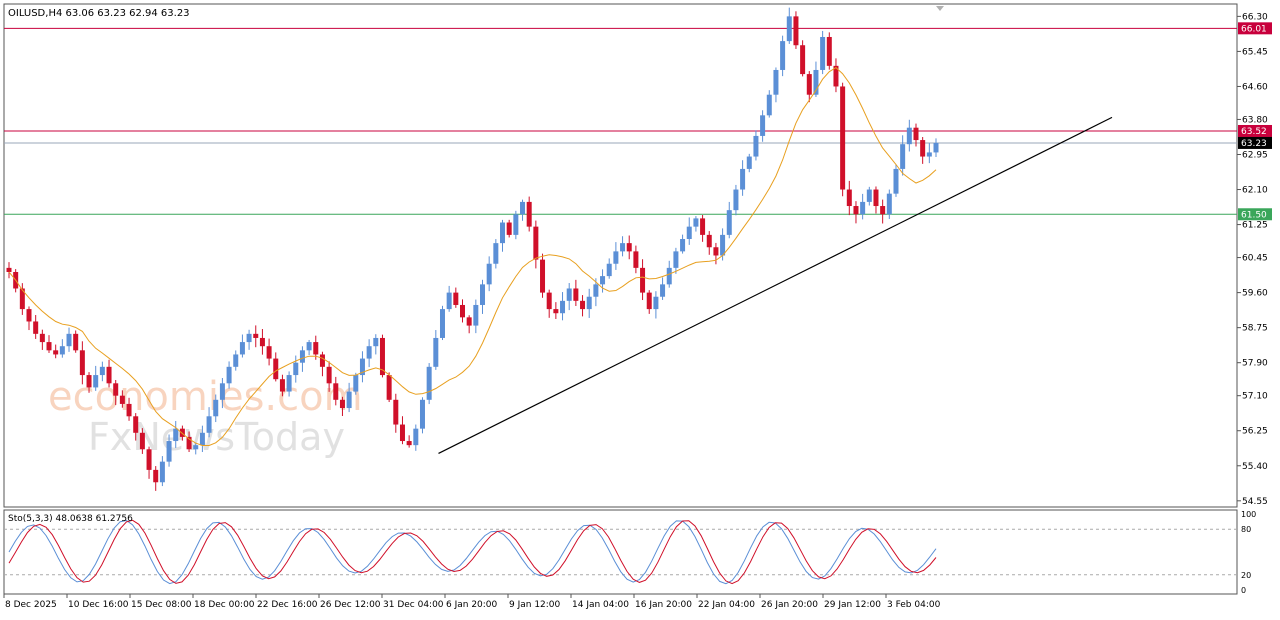 The width and height of the screenshot is (1280, 620). Describe the element at coordinates (98, 605) in the screenshot. I see `x-tick-label: 10 Dec 16:00` at that location.